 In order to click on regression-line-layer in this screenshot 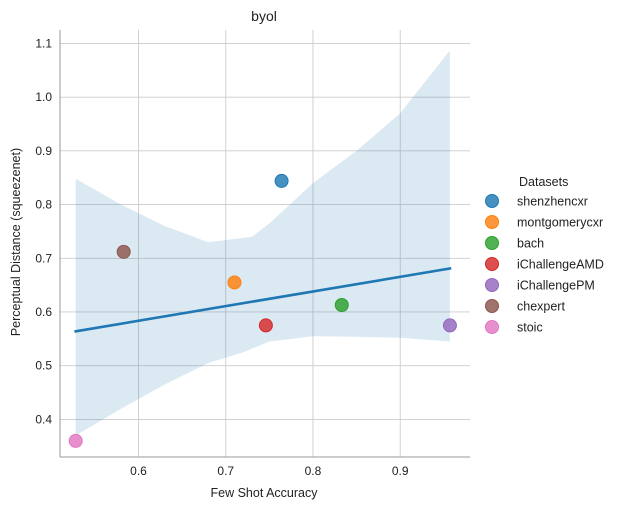, I will do `click(263, 299)`.